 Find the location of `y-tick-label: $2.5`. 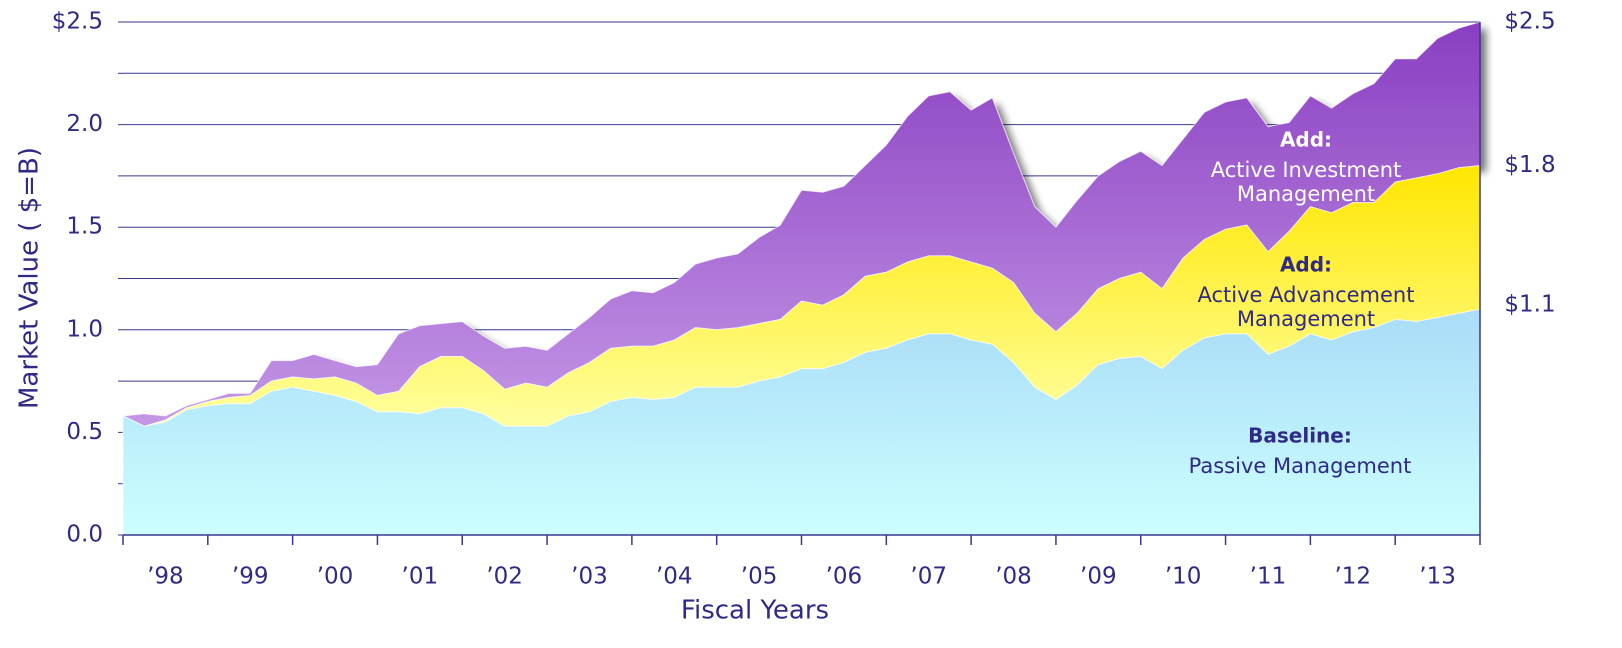

y-tick-label: $2.5 is located at coordinates (77, 22).